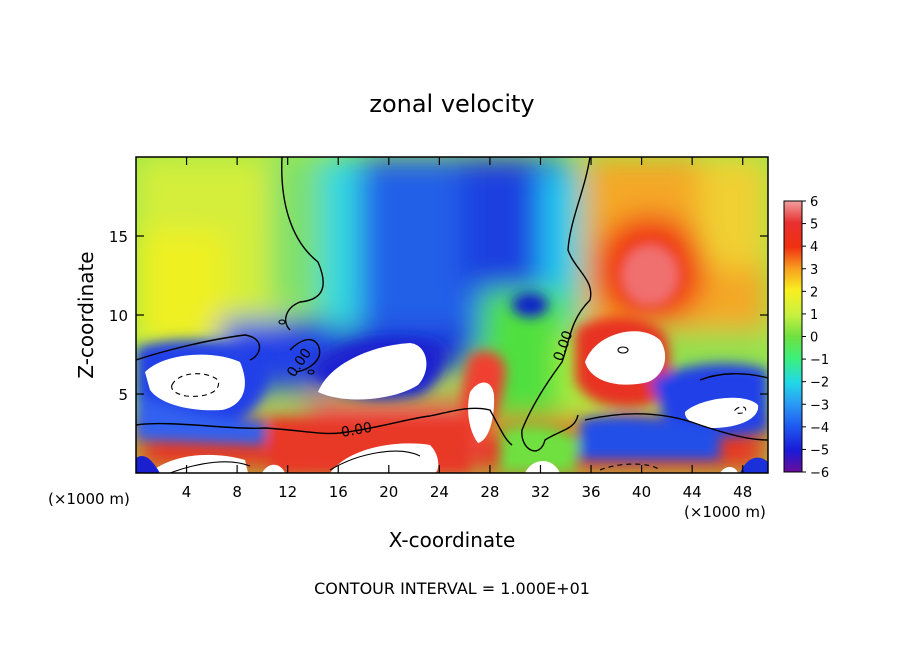 This screenshot has height=654, width=904. Describe the element at coordinates (814, 338) in the screenshot. I see `colorbar-tick-label: 0` at that location.